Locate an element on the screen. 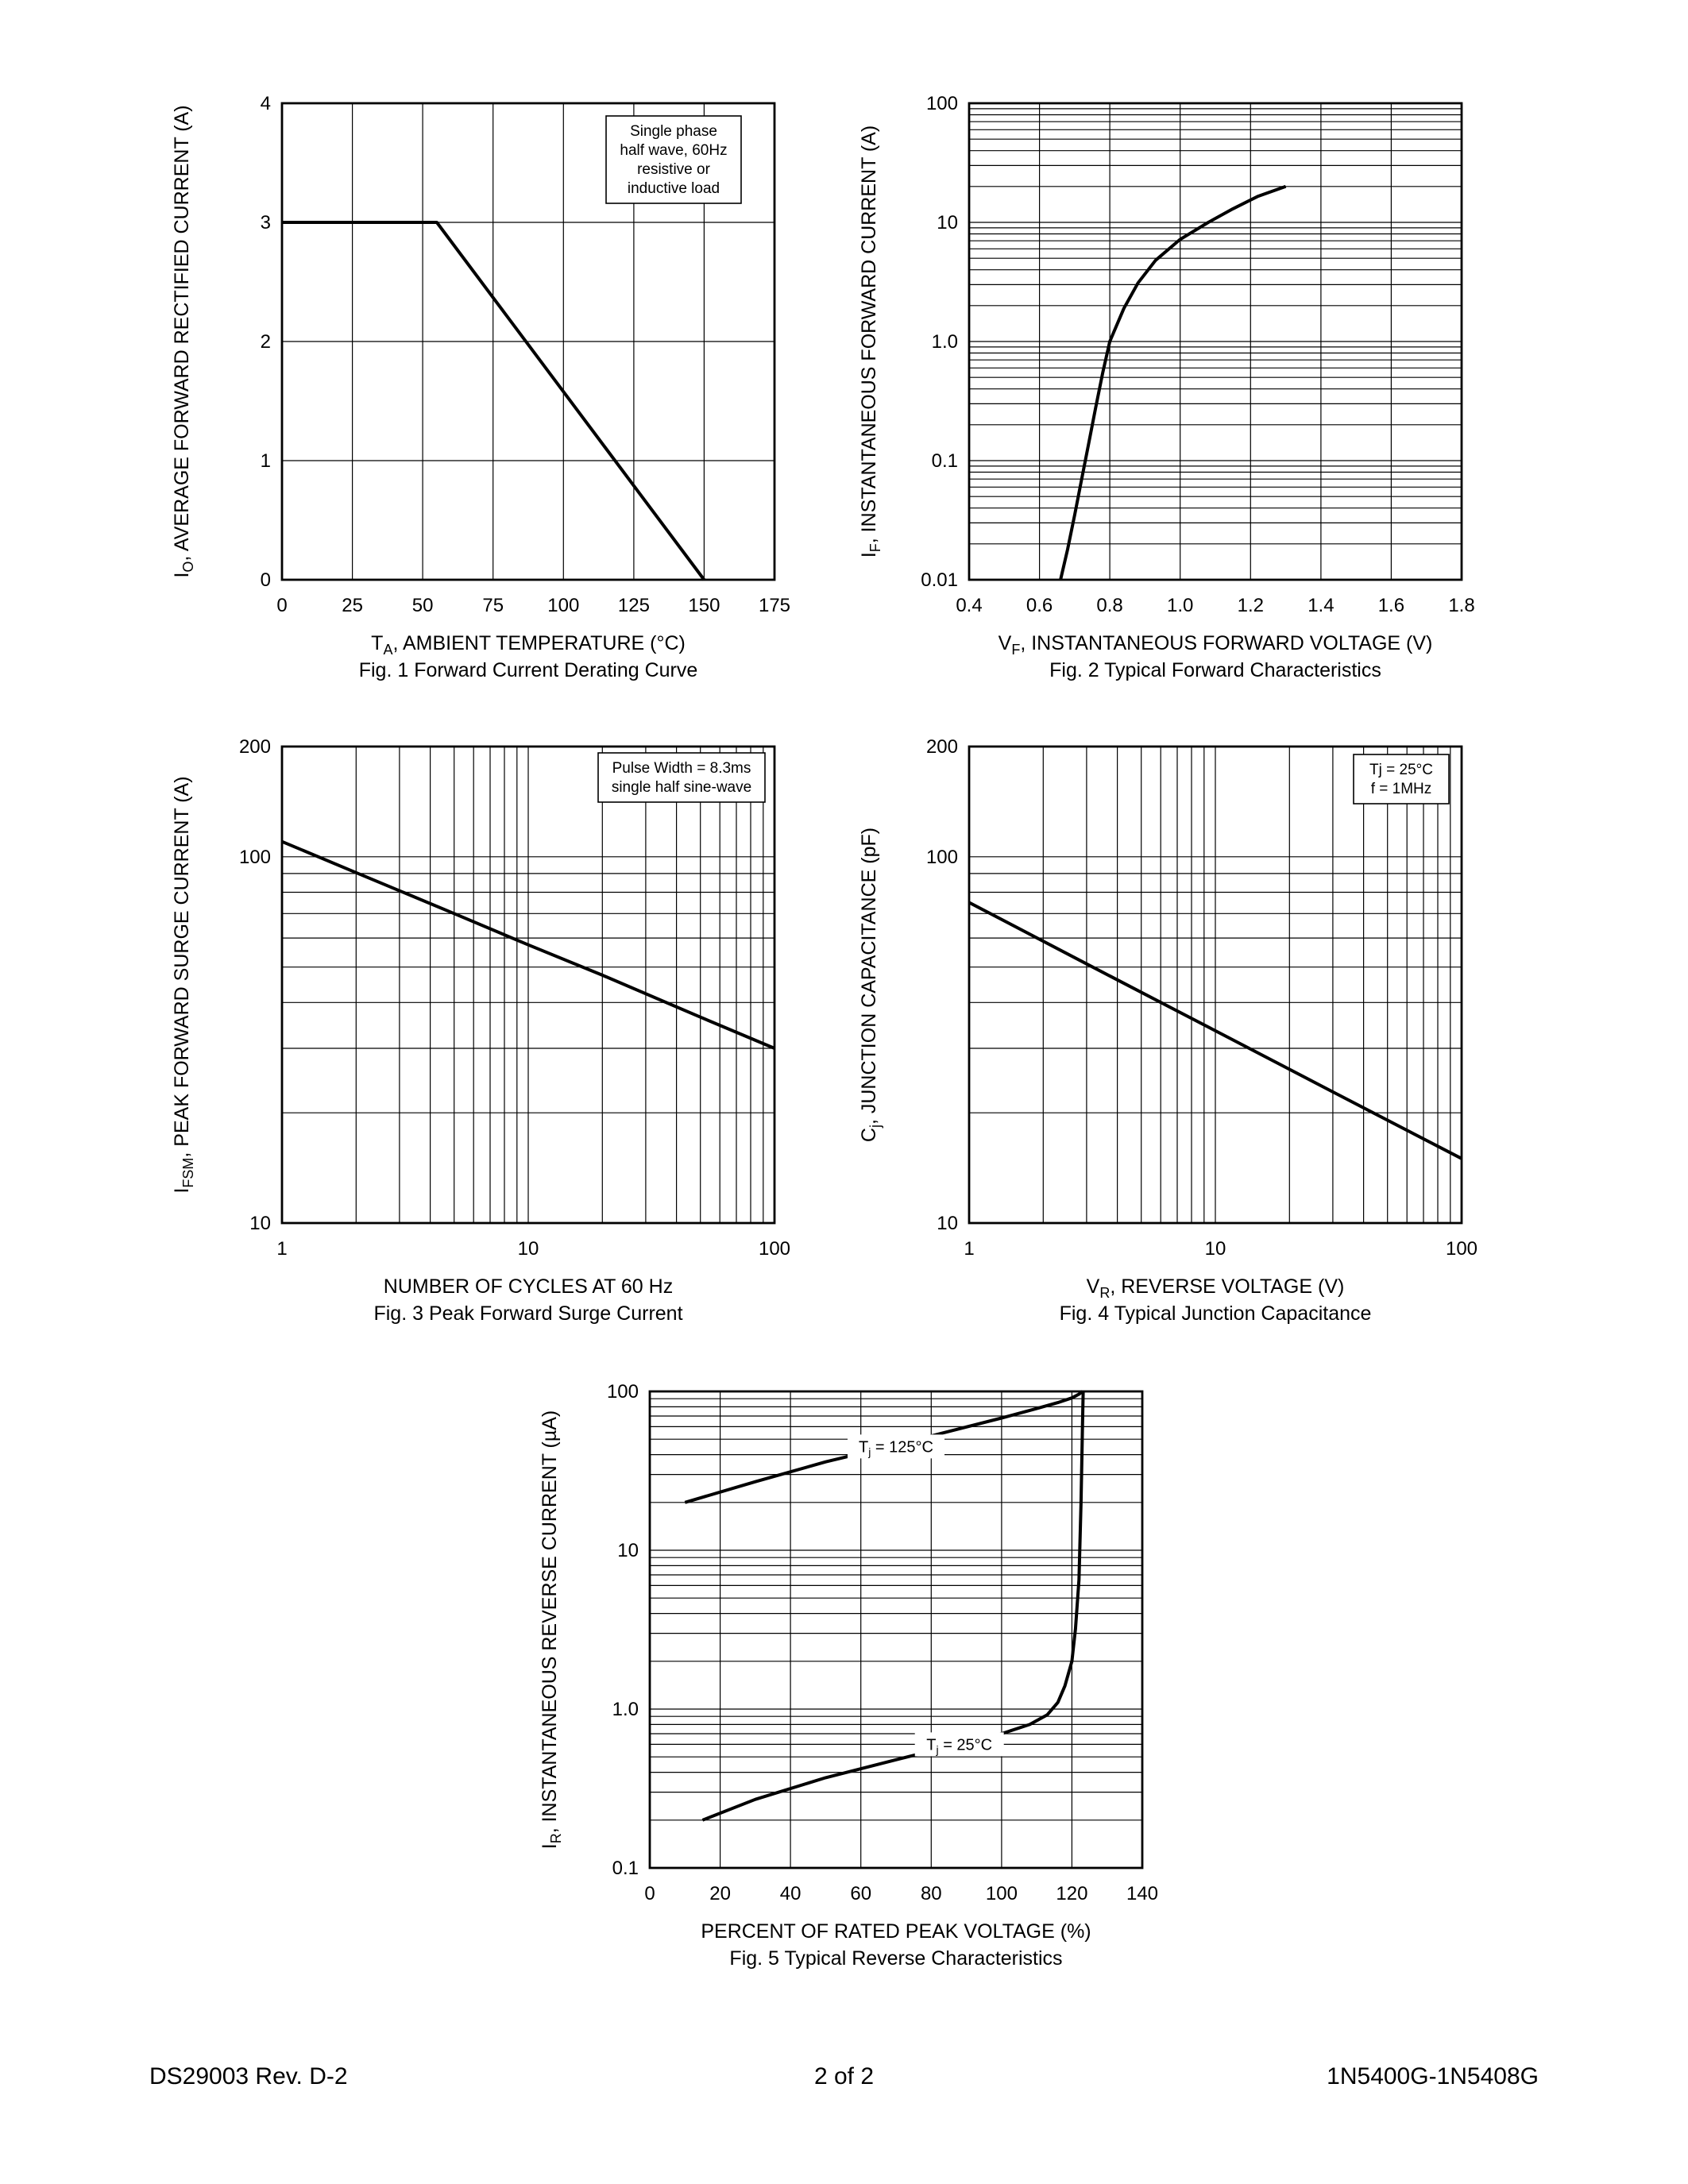 The height and width of the screenshot is (2184, 1688). x-tick-labels: 0 20 40 60 80 100 120 140 is located at coordinates (901, 1894).